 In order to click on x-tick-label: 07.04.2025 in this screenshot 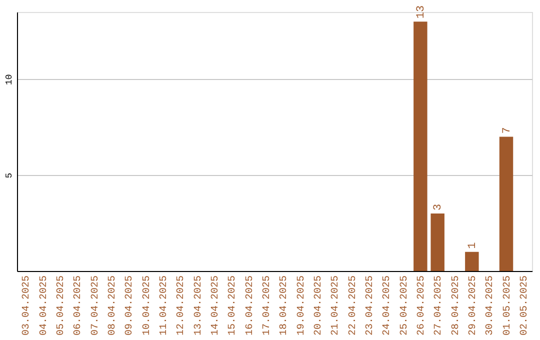, I will do `click(96, 306)`.